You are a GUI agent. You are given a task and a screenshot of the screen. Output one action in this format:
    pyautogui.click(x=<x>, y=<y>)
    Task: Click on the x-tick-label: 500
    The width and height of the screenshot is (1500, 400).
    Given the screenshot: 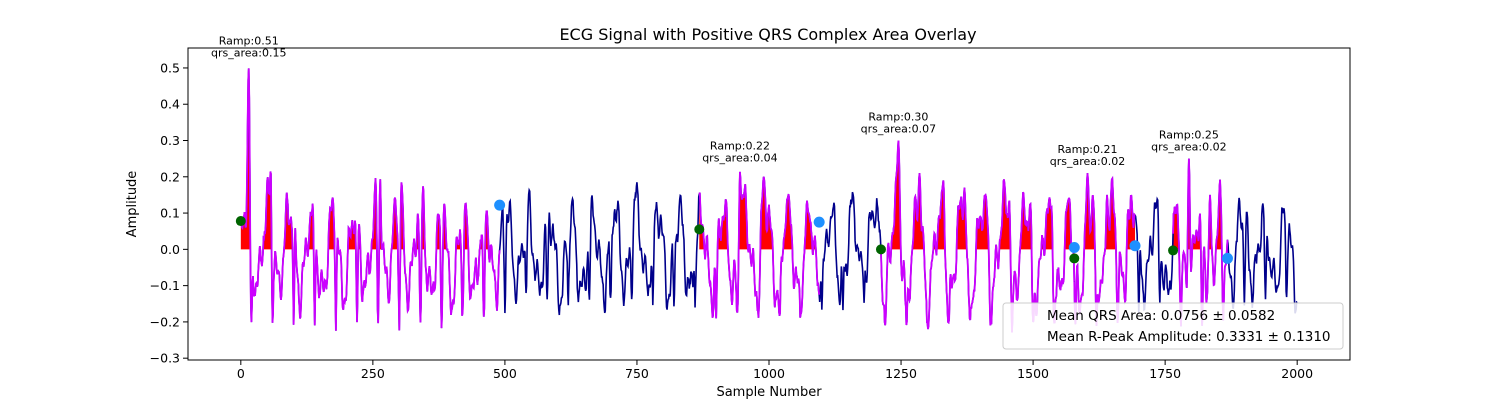 What is the action you would take?
    pyautogui.click(x=505, y=373)
    